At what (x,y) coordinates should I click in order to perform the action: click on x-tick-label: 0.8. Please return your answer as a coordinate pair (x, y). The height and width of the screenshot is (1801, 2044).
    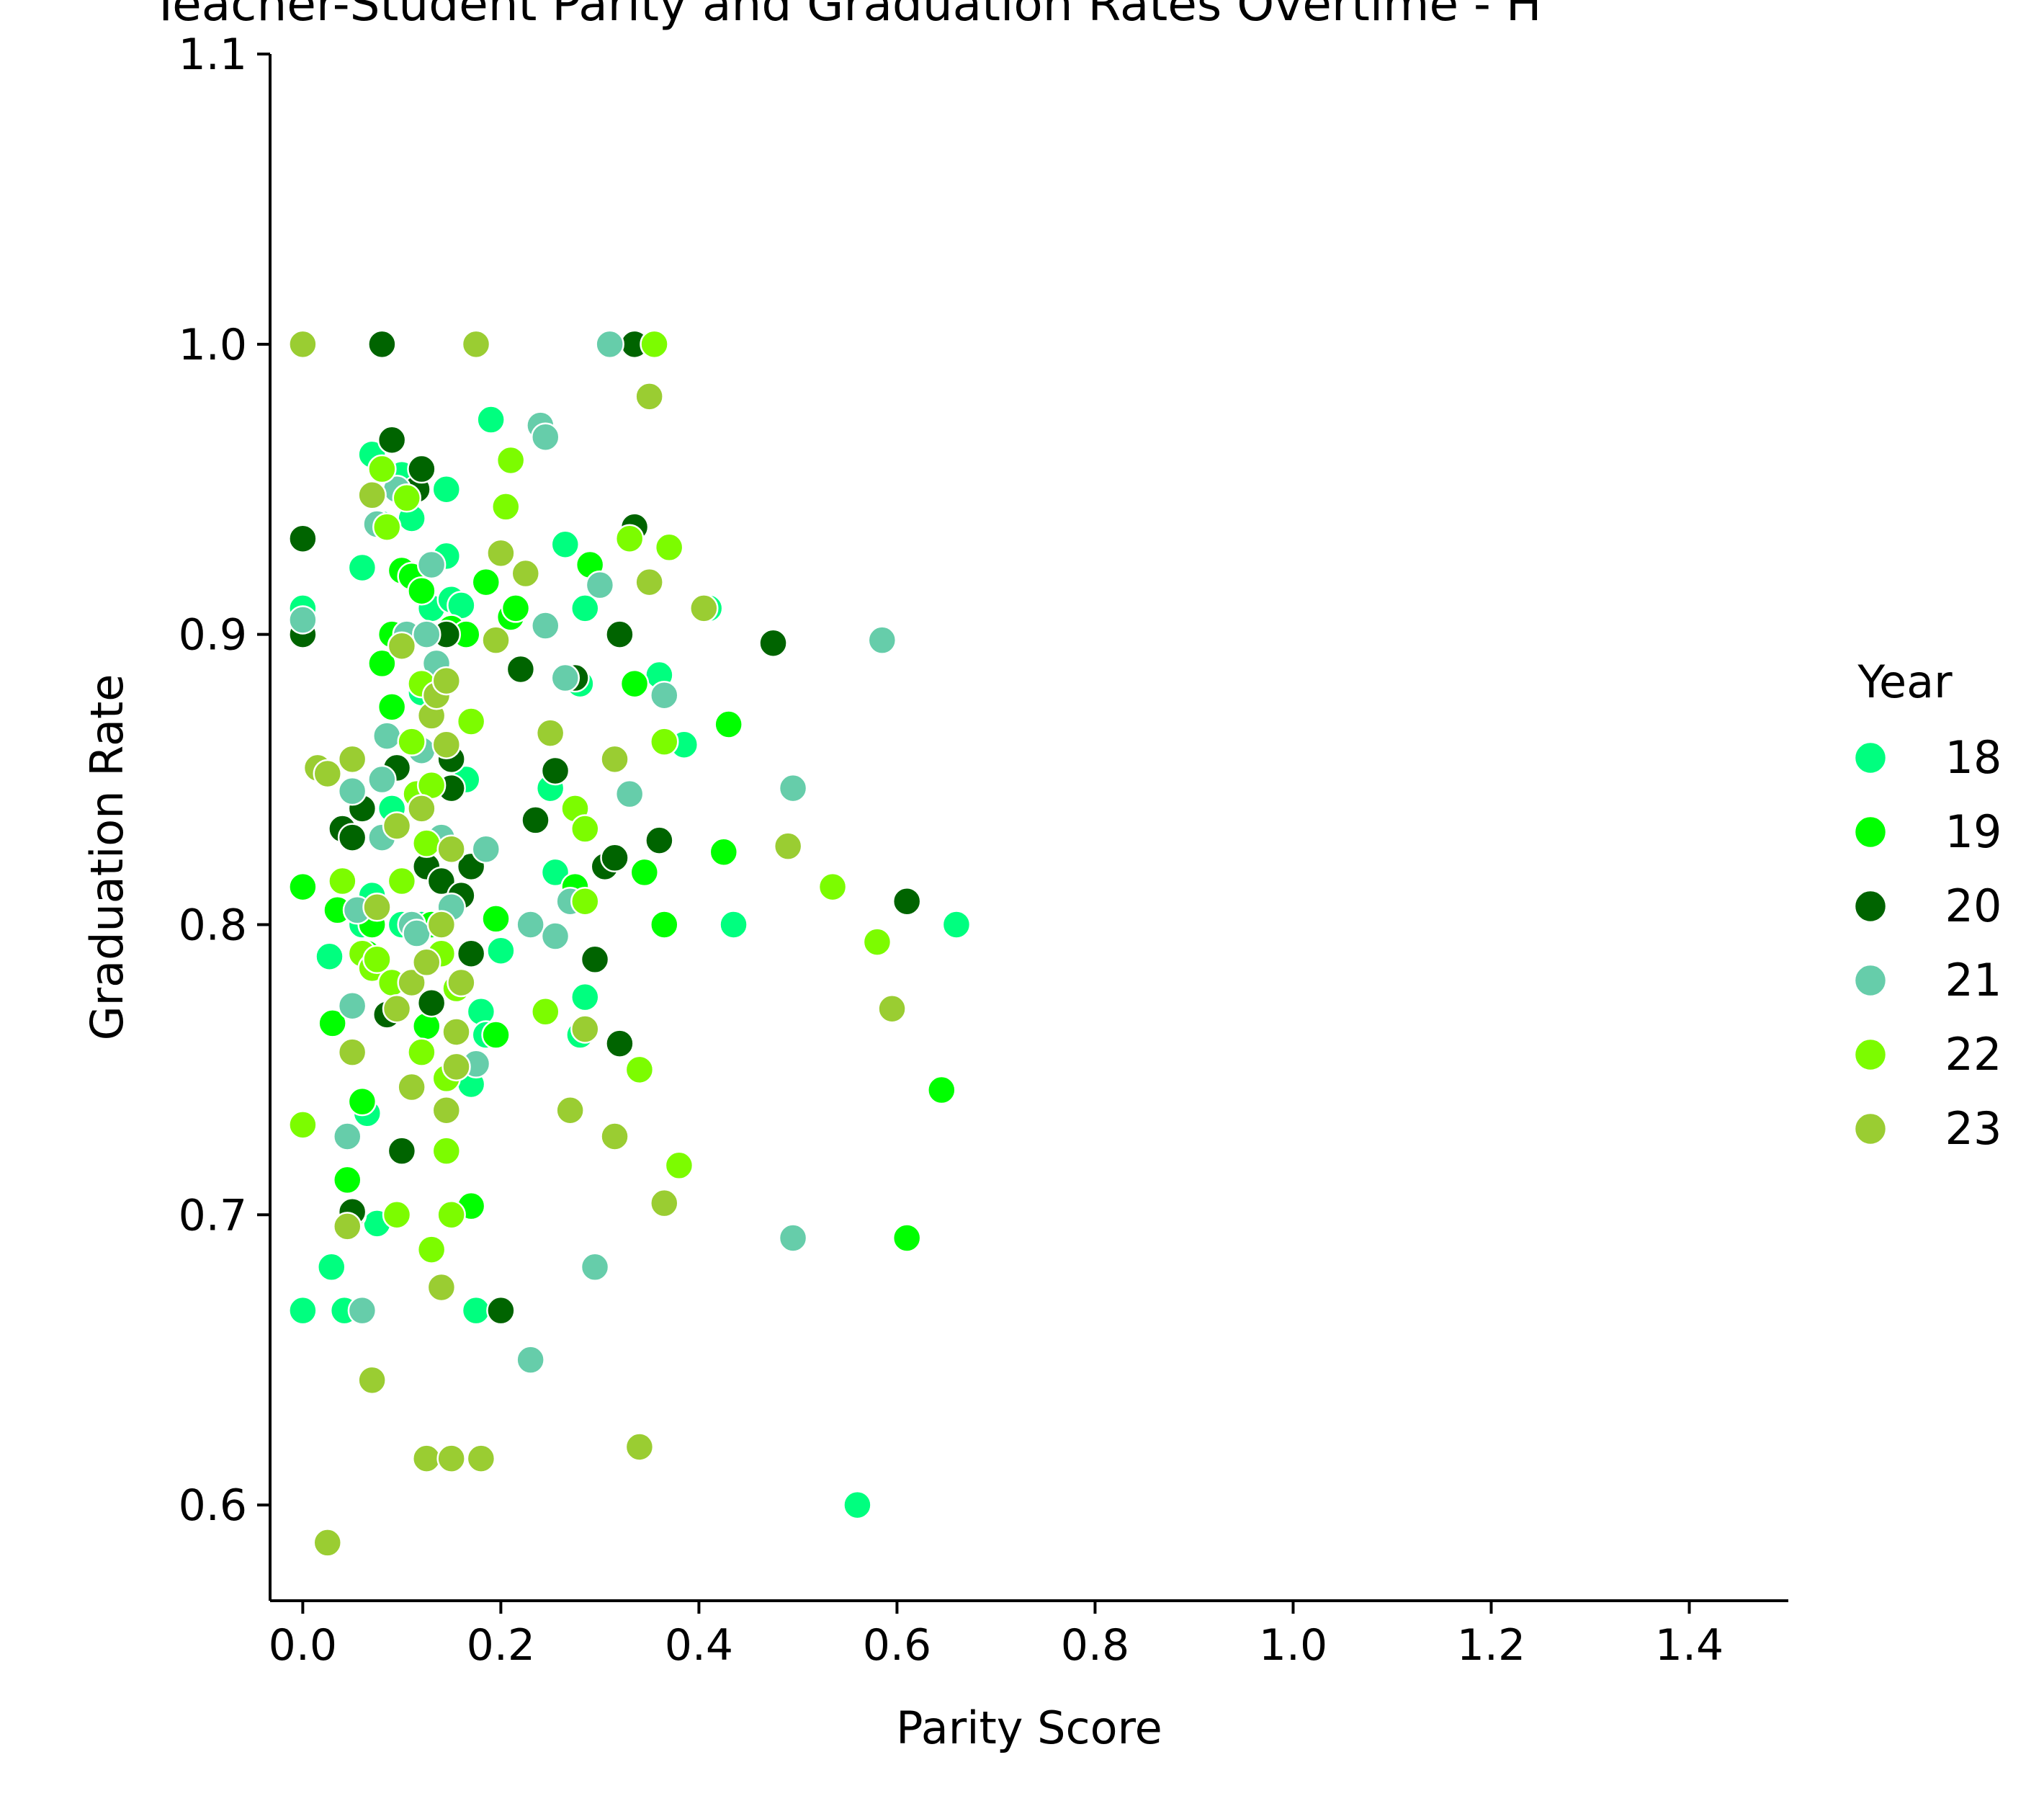
    Looking at the image, I should click on (1095, 1646).